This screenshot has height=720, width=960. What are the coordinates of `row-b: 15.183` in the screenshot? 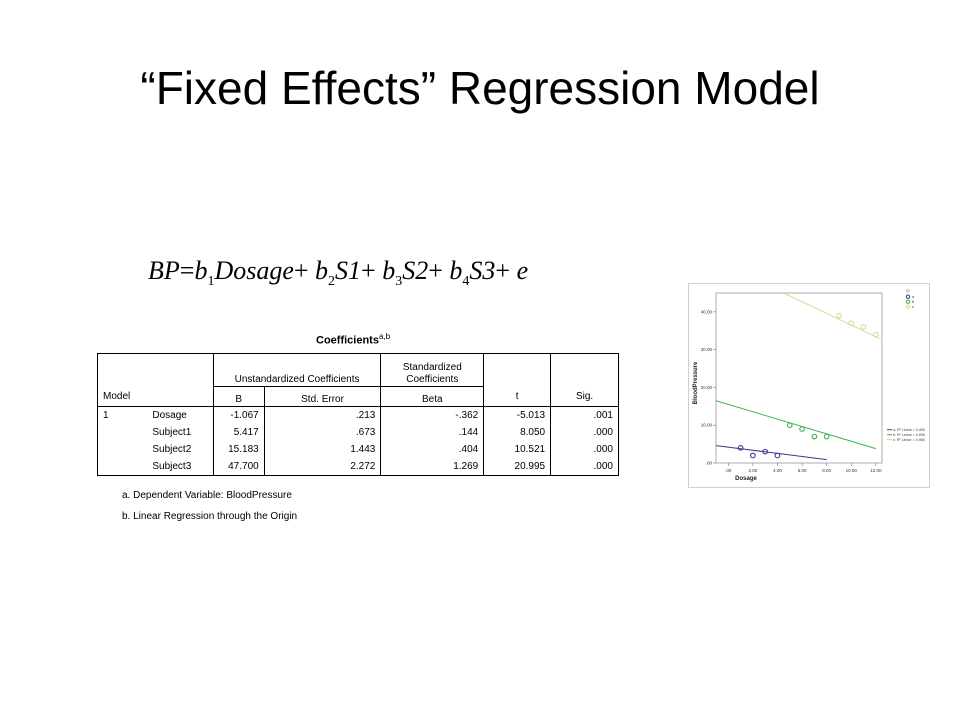 It's located at (238, 449).